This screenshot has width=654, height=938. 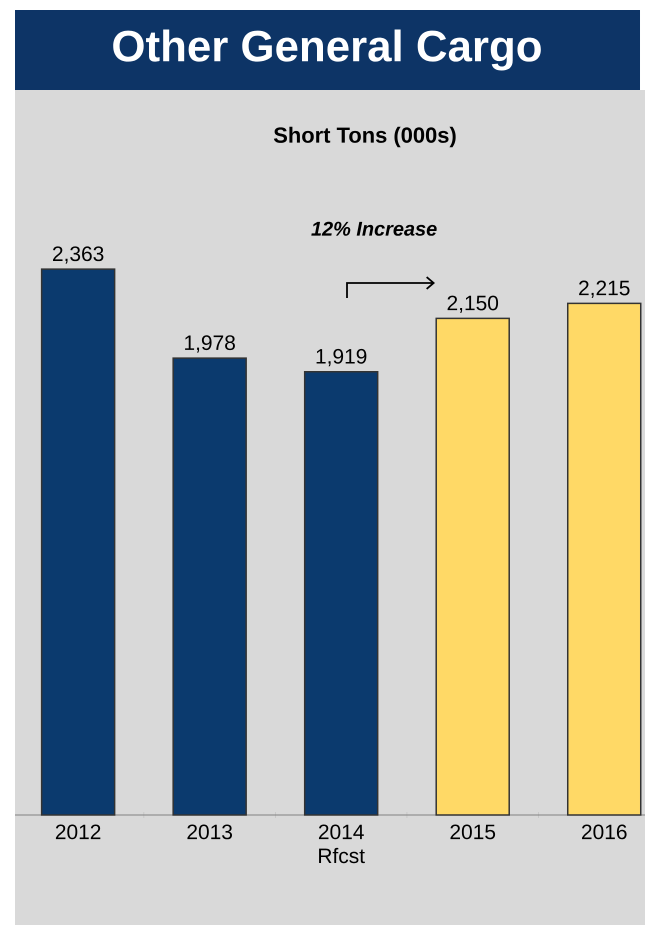 What do you see at coordinates (210, 344) in the screenshot?
I see `data-label: 1,978` at bounding box center [210, 344].